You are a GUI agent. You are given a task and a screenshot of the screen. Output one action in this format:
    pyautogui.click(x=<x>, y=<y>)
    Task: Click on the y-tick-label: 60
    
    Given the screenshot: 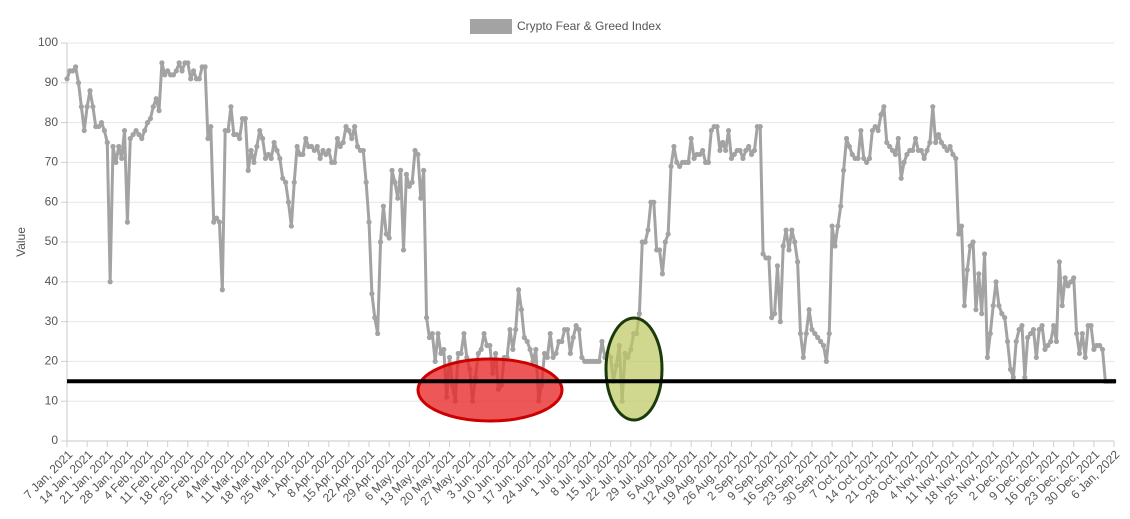 What is the action you would take?
    pyautogui.click(x=52, y=201)
    